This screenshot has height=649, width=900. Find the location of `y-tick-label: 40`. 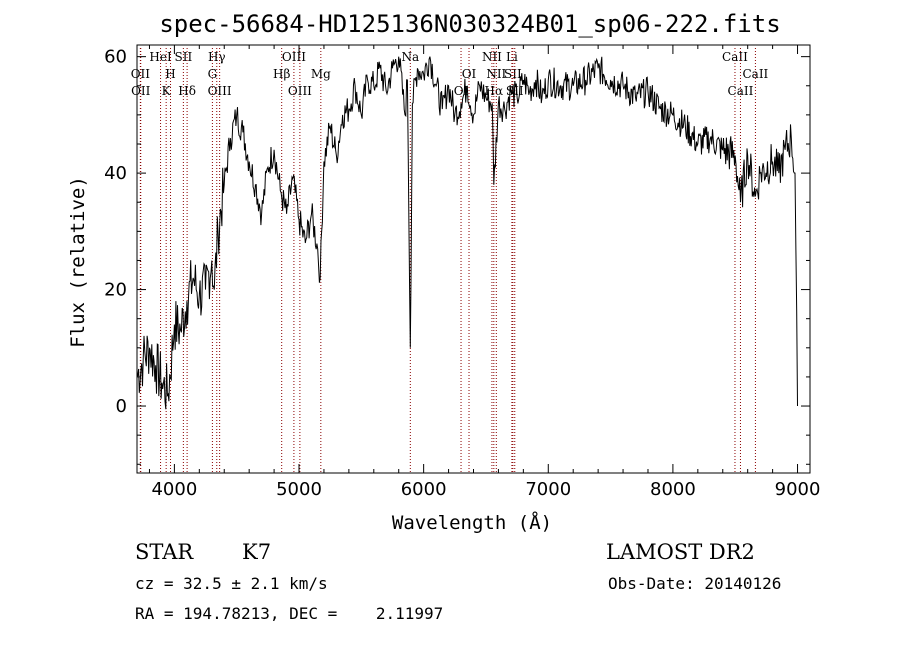

y-tick-label: 40 is located at coordinates (115, 173).